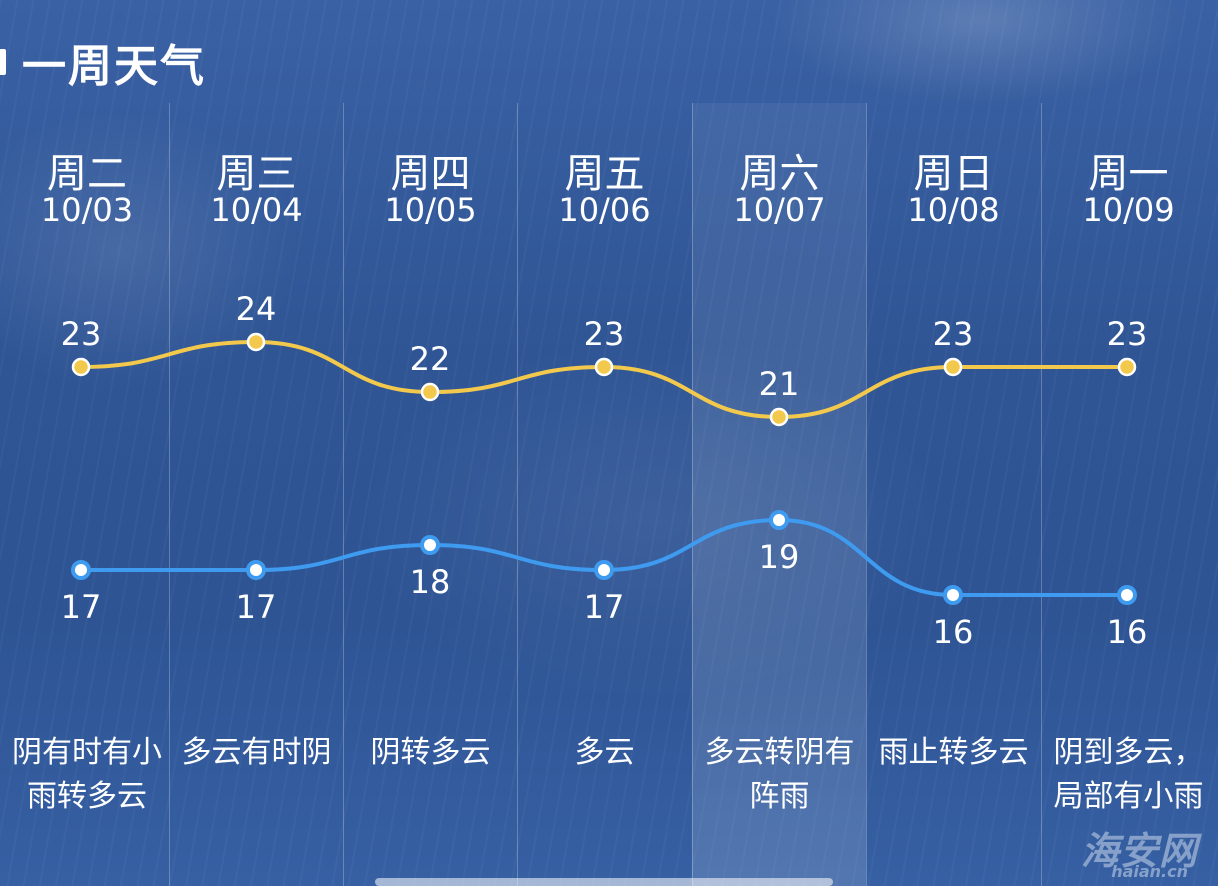 This screenshot has height=886, width=1218. I want to click on day-column: 周一 10/09 阴到多云，局部有小雨, so click(1128, 494).